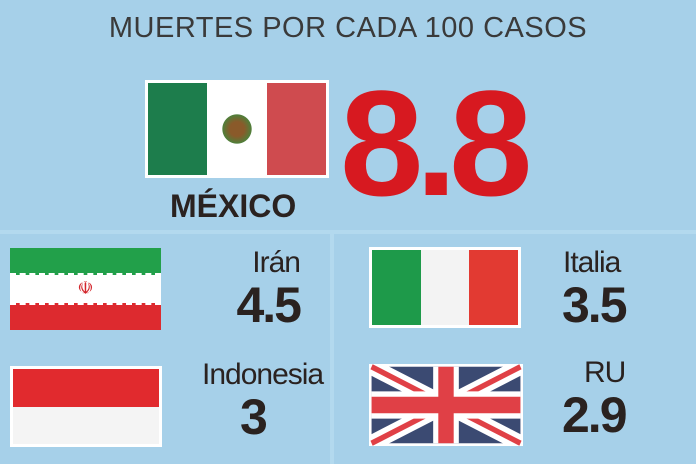 The width and height of the screenshot is (696, 464). Describe the element at coordinates (595, 305) in the screenshot. I see `country-value: 3.5` at that location.